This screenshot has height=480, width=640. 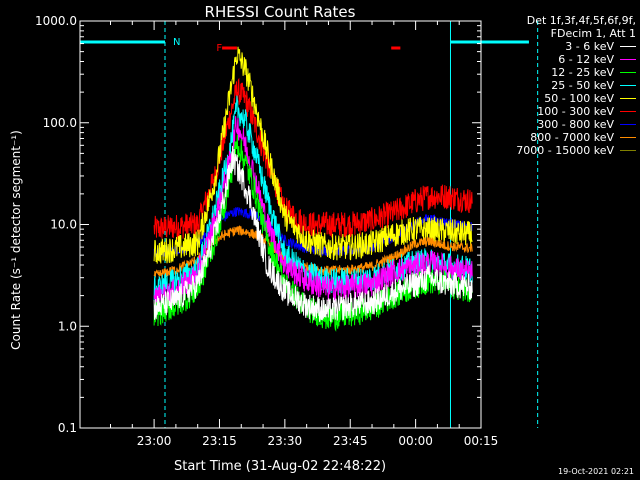 I want to click on legend-entry: 7000 - 15000 keV, so click(x=561, y=150).